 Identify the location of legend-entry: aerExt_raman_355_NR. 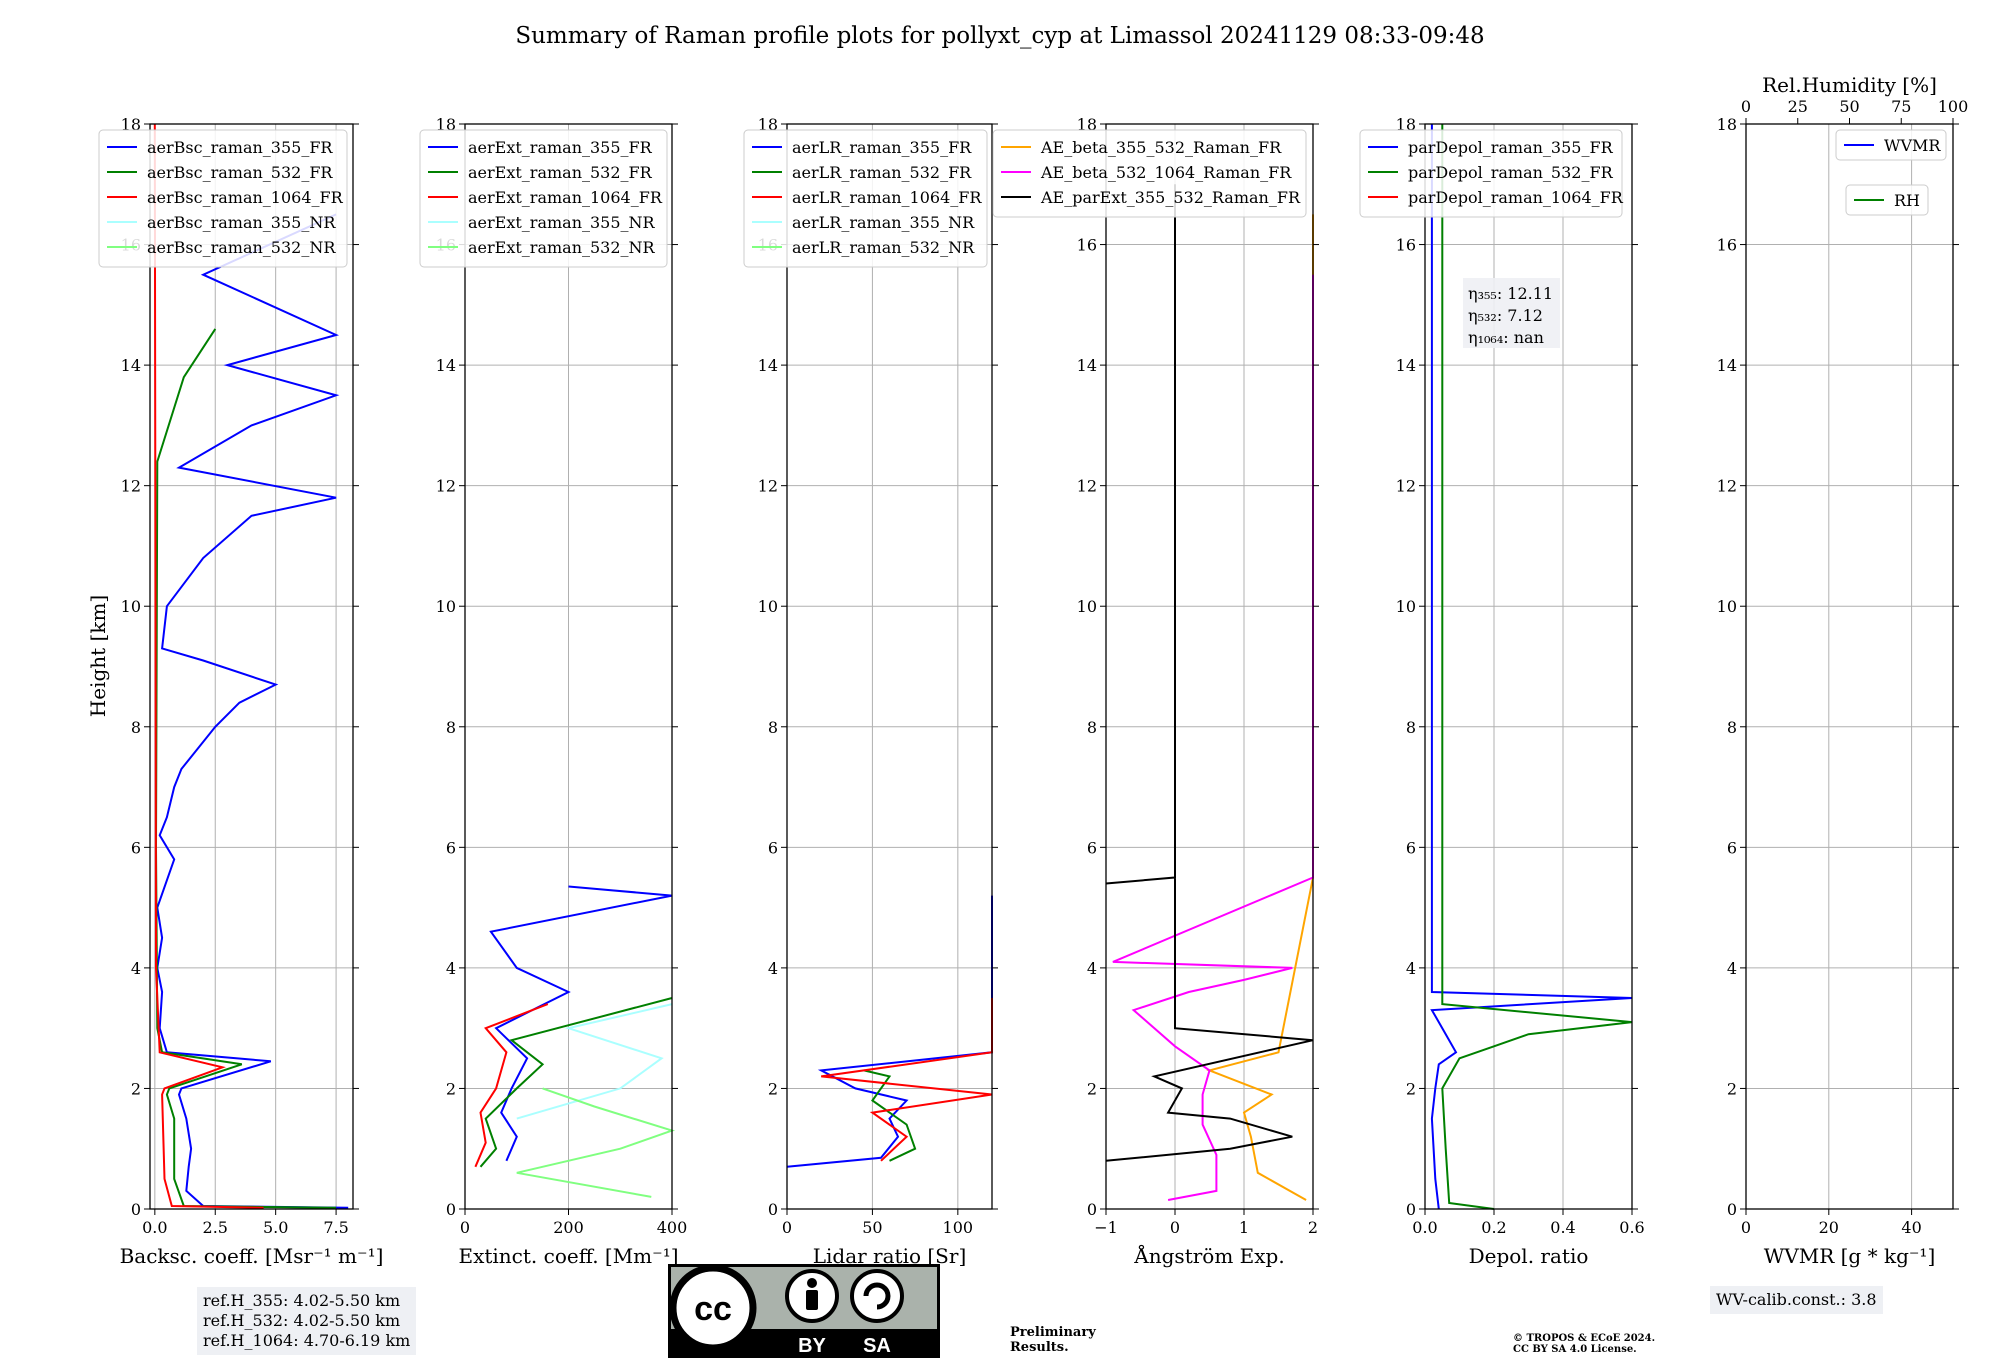
(562, 222).